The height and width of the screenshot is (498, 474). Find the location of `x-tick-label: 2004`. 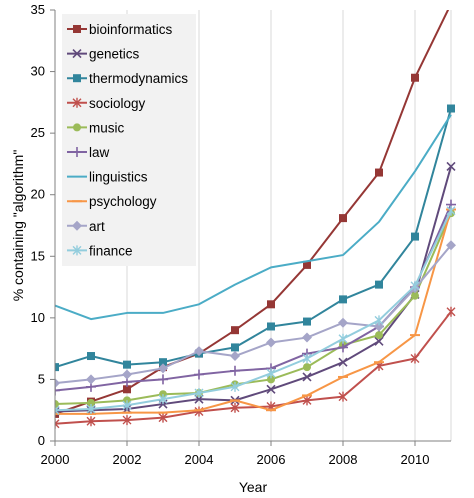

x-tick-label: 2004 is located at coordinates (199, 459).